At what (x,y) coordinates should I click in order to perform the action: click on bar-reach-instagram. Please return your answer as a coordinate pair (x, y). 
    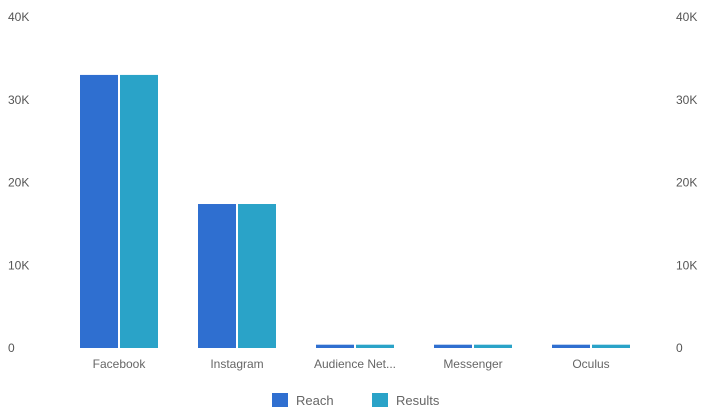
    Looking at the image, I should click on (217, 276).